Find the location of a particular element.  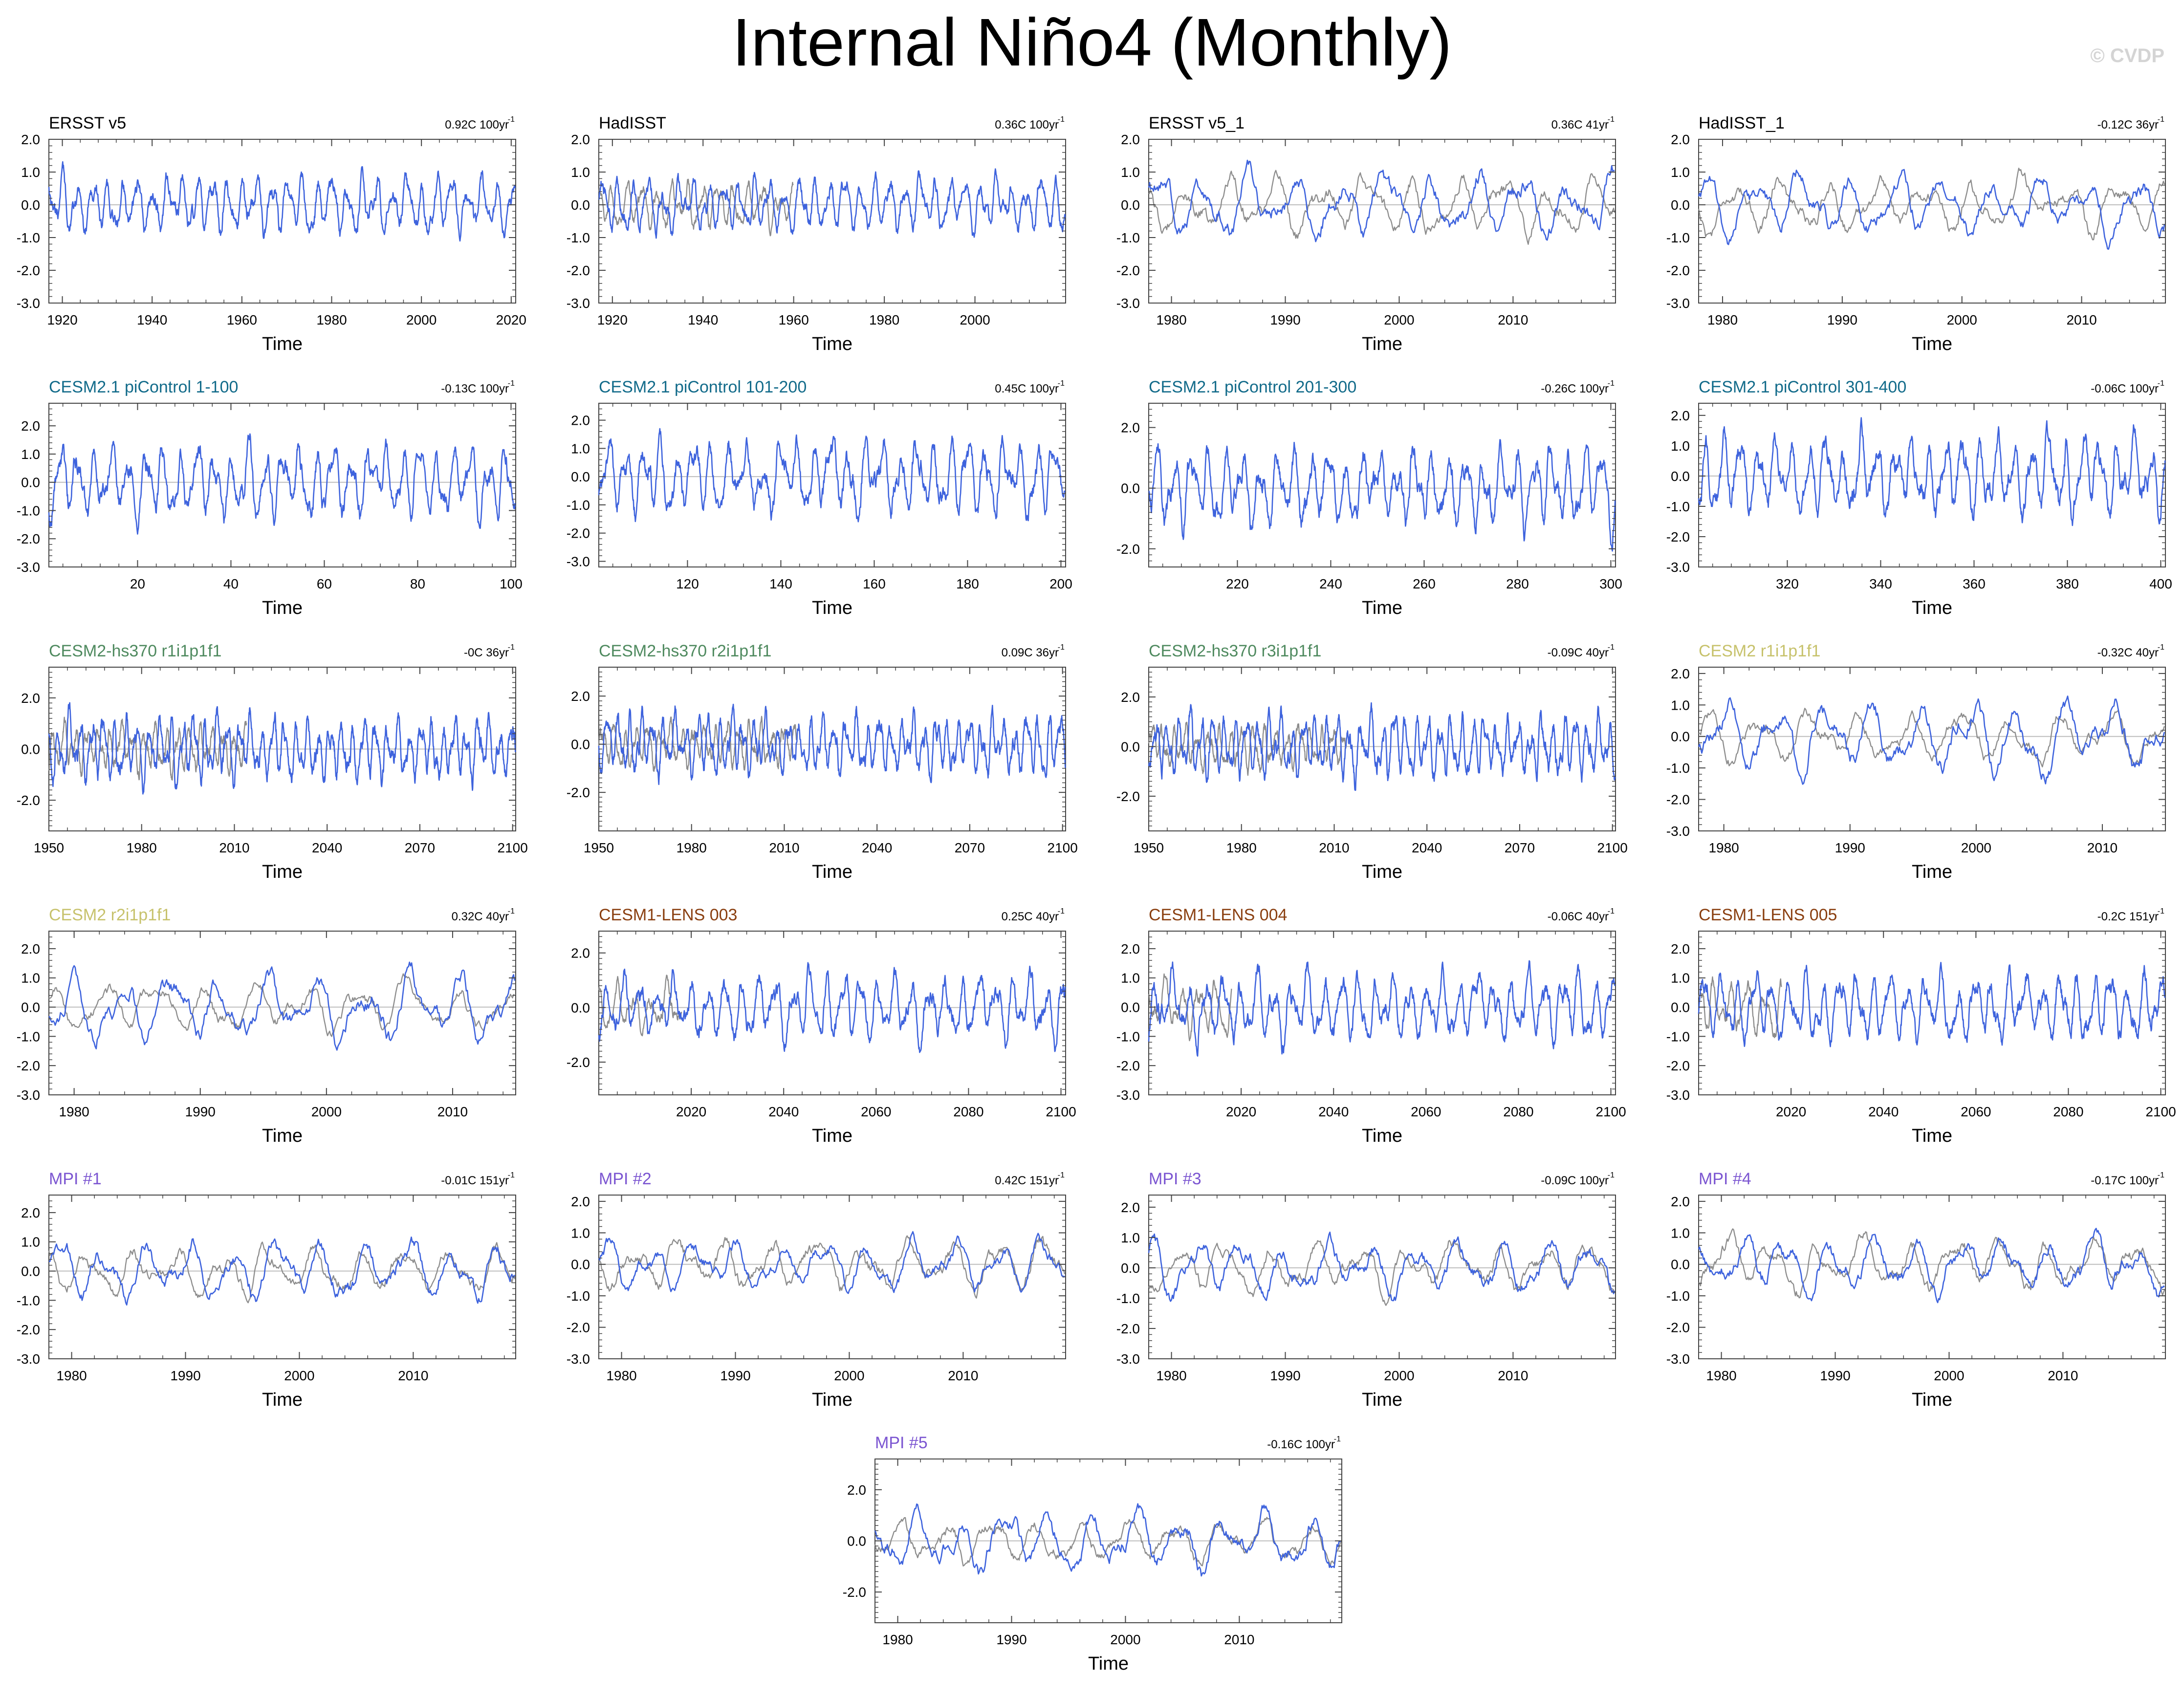

x-tick-label: 2020 is located at coordinates (691, 1111).